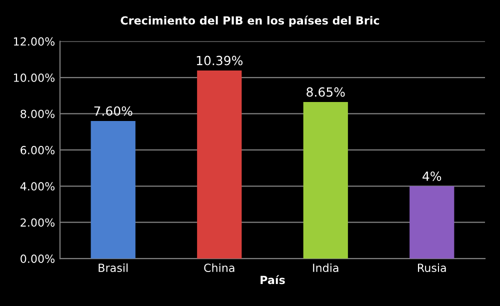 This screenshot has width=500, height=306. What do you see at coordinates (432, 267) in the screenshot?
I see `x-tick-label: Rusia` at bounding box center [432, 267].